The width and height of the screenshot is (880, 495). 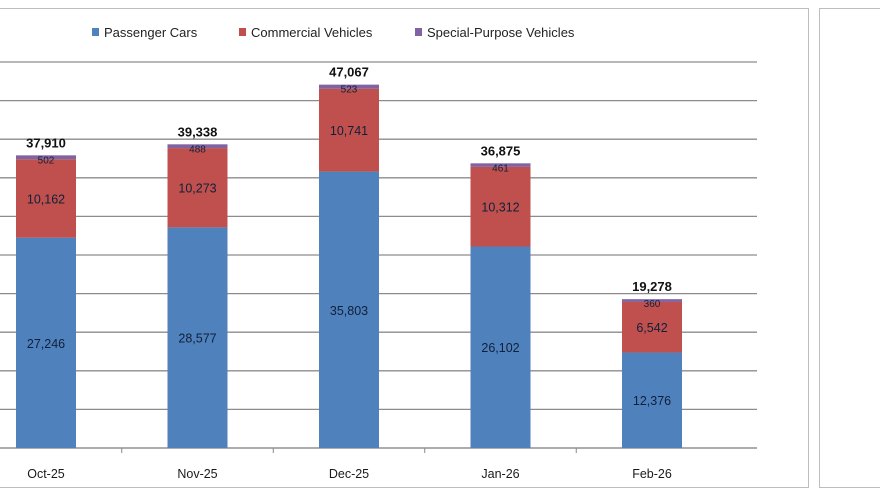 I want to click on x-tick-label: Dec-25, so click(x=349, y=474).